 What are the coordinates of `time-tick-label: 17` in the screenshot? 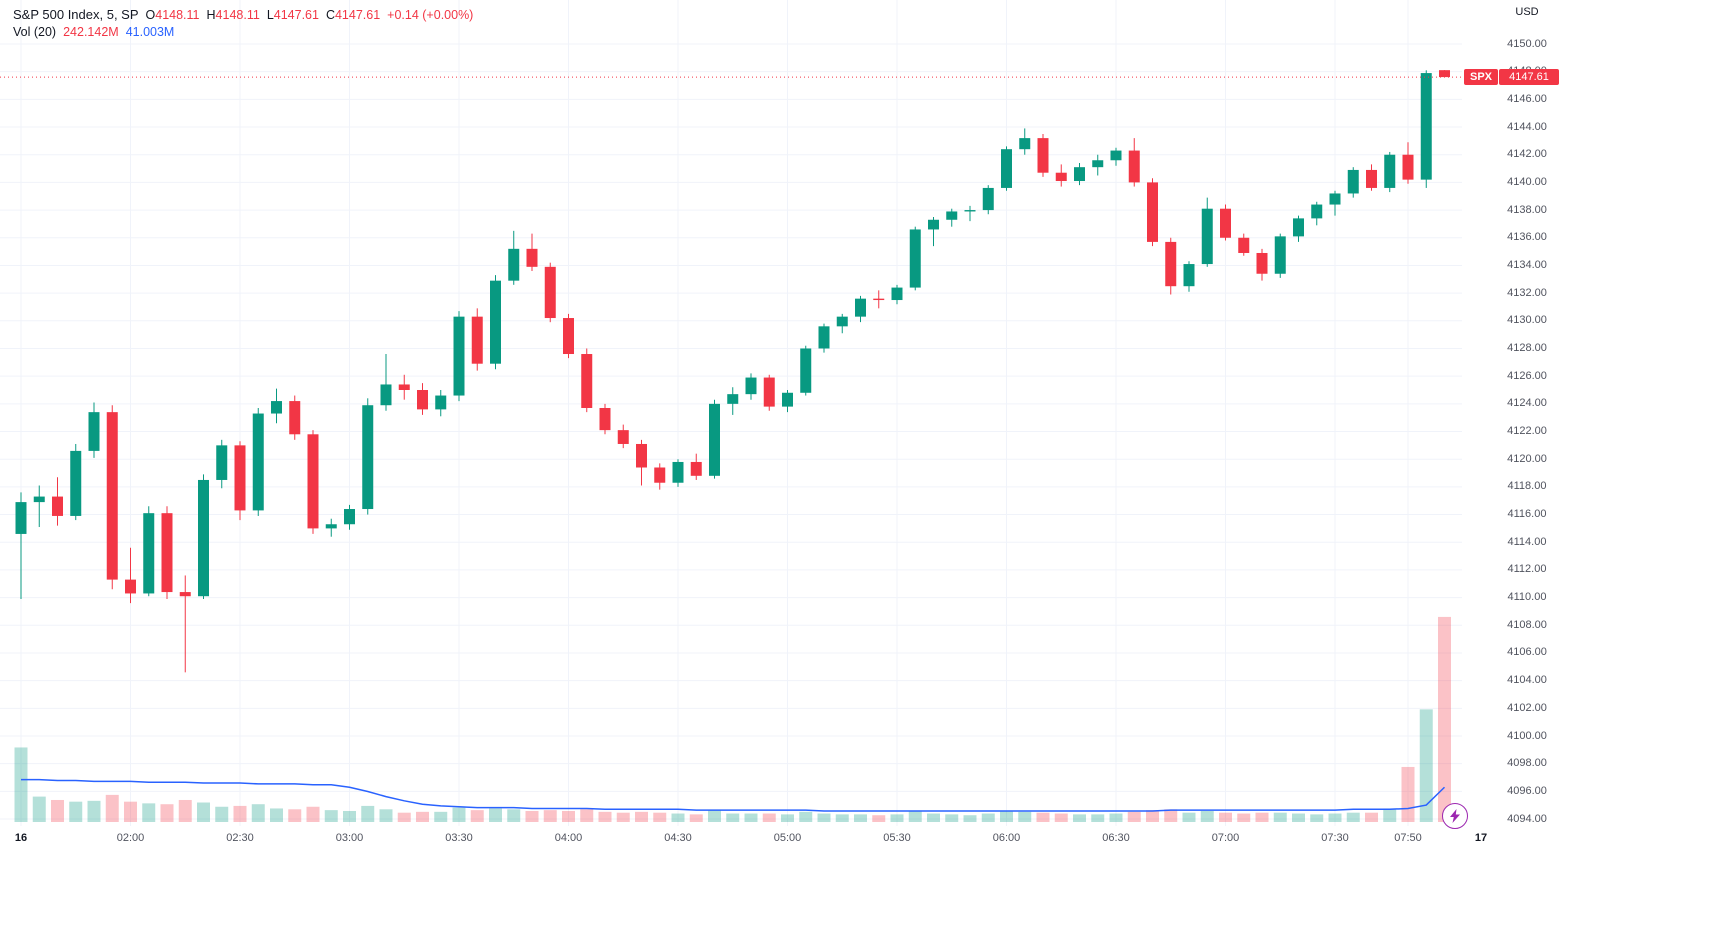 It's located at (1481, 838).